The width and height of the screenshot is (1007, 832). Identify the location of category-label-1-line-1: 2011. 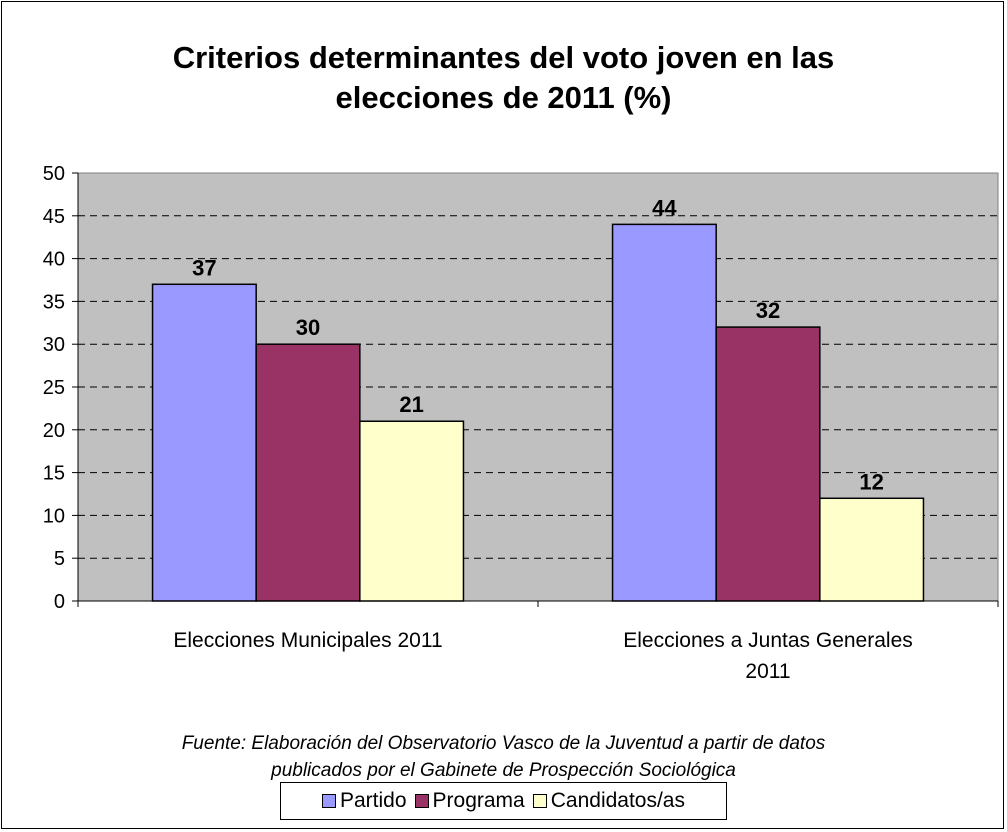
(767, 671).